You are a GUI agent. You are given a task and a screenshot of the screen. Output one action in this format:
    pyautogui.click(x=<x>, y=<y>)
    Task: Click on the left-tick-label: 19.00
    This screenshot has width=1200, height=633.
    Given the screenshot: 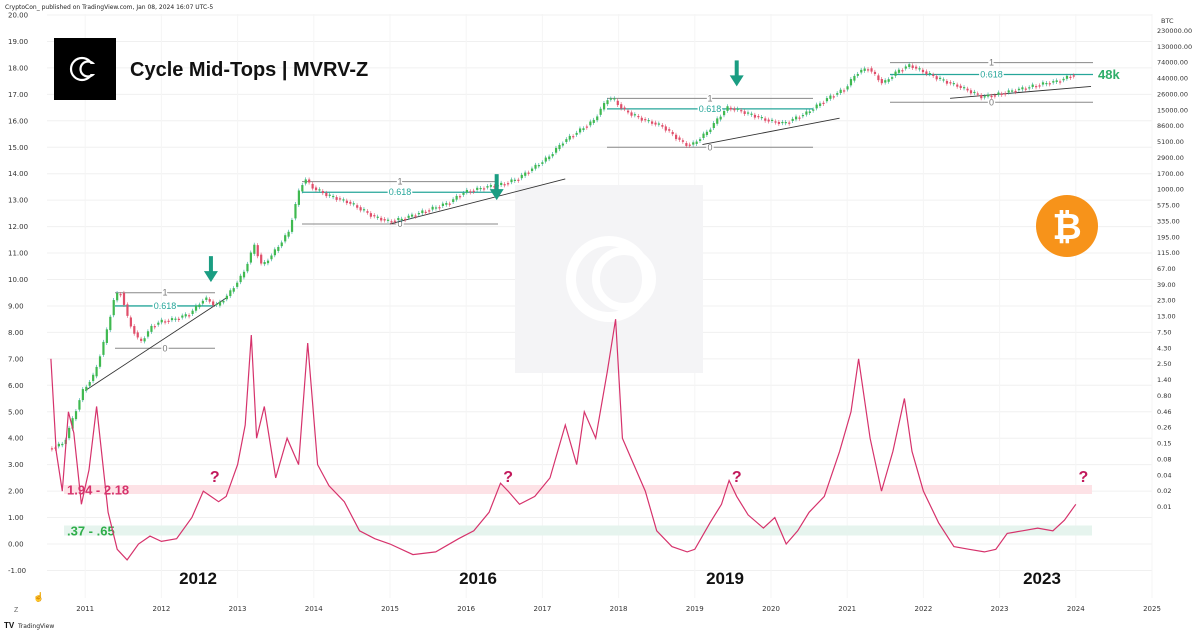 What is the action you would take?
    pyautogui.click(x=18, y=42)
    